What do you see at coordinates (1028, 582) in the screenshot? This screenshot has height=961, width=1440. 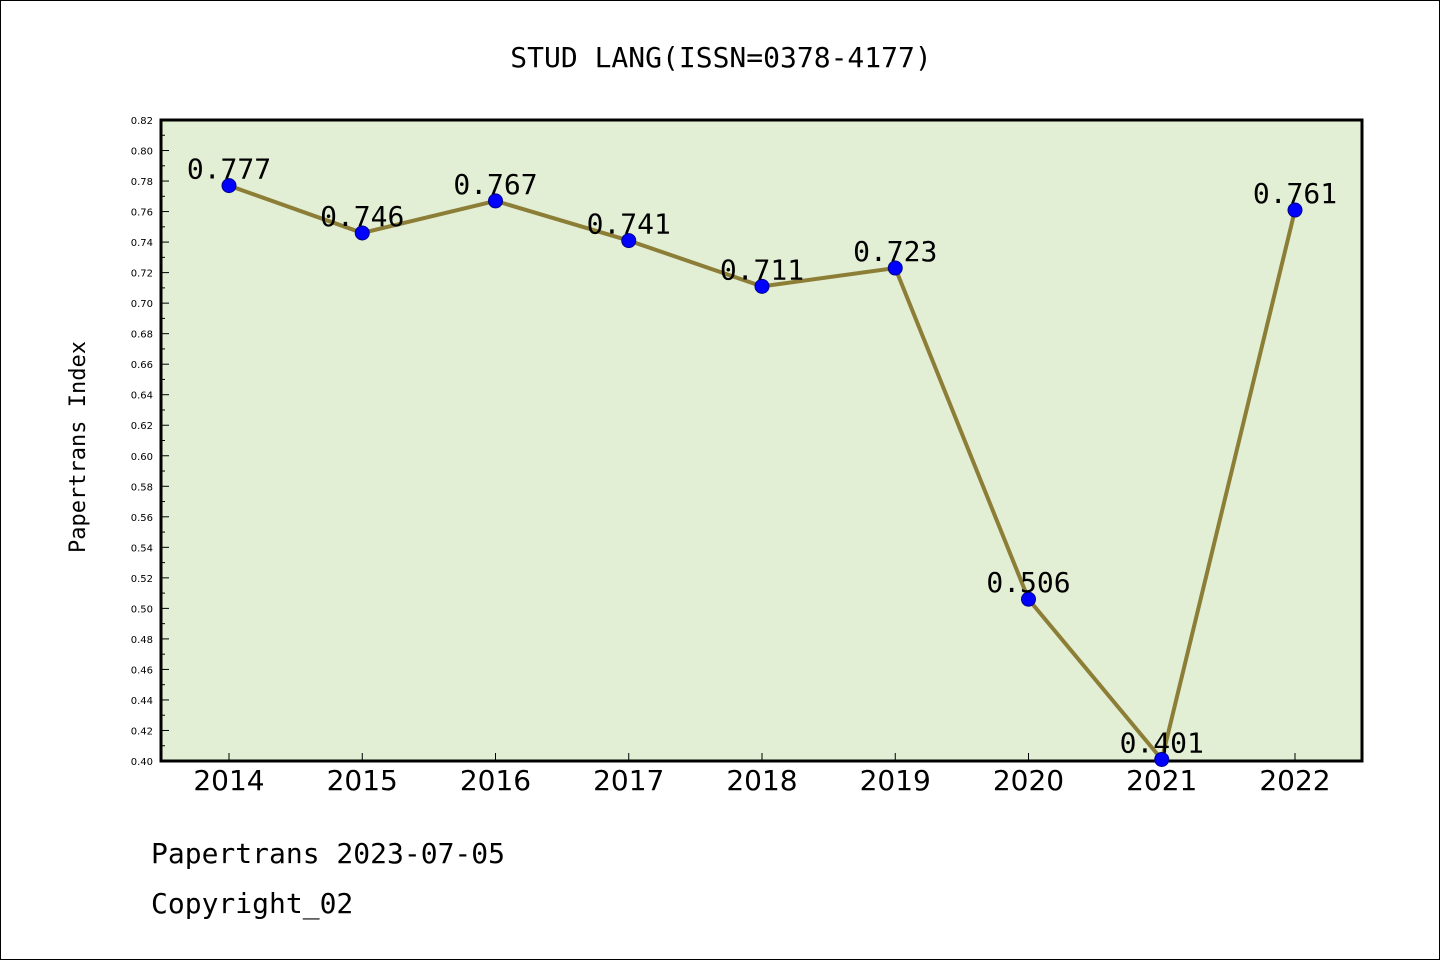 I see `data-label: 0.506` at bounding box center [1028, 582].